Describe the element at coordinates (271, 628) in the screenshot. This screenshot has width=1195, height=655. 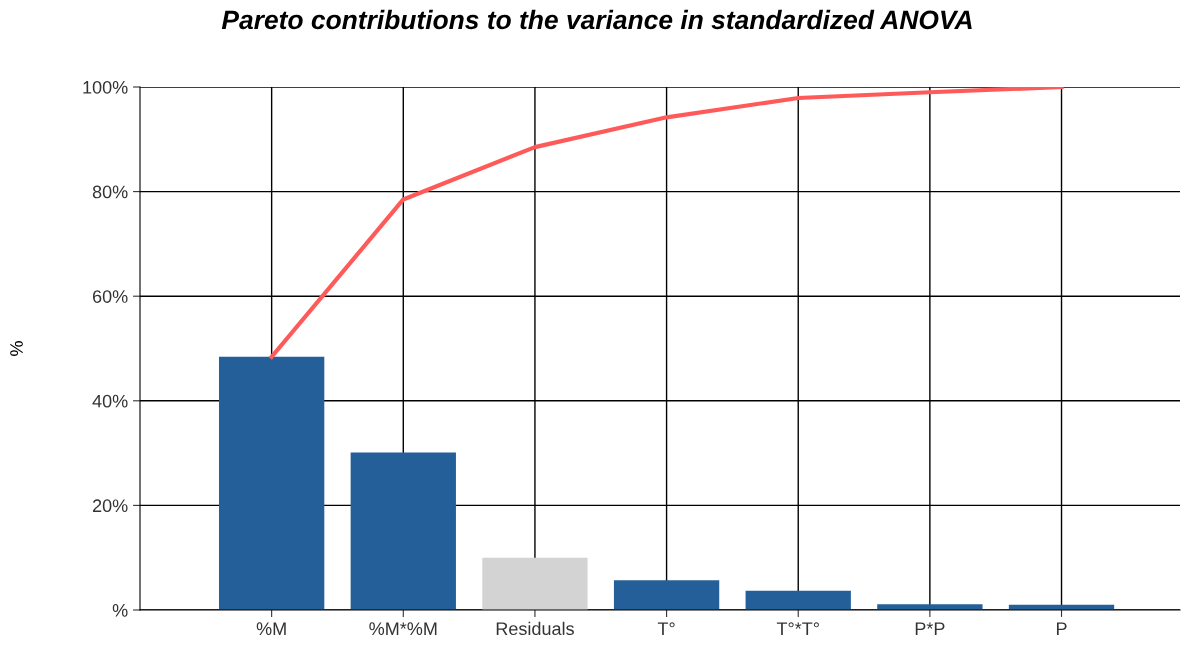
I see `x-tick-label: %M` at that location.